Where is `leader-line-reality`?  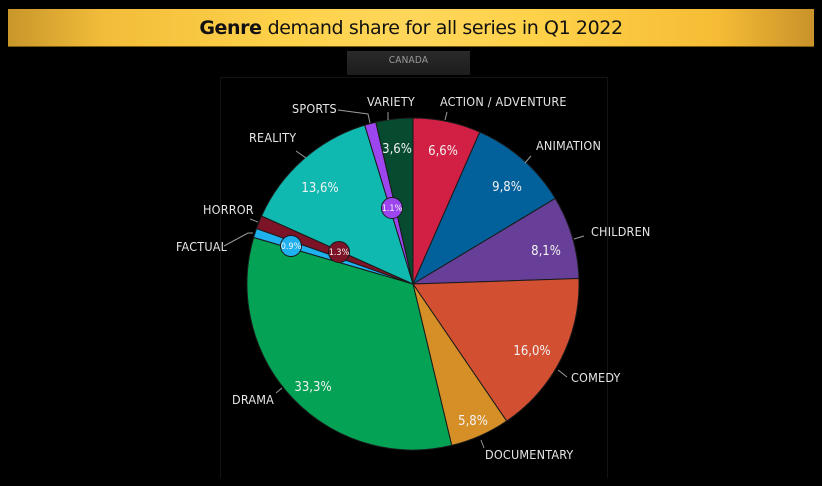
leader-line-reality is located at coordinates (301, 154).